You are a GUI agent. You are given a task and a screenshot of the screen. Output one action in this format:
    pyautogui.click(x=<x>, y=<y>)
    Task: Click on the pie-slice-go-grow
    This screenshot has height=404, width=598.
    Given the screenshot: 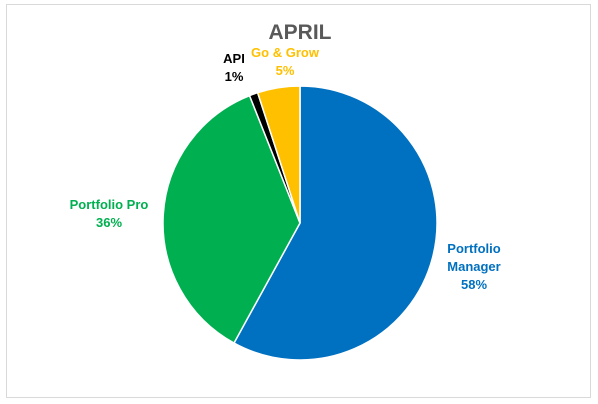 What is the action you would take?
    pyautogui.click(x=278, y=154)
    